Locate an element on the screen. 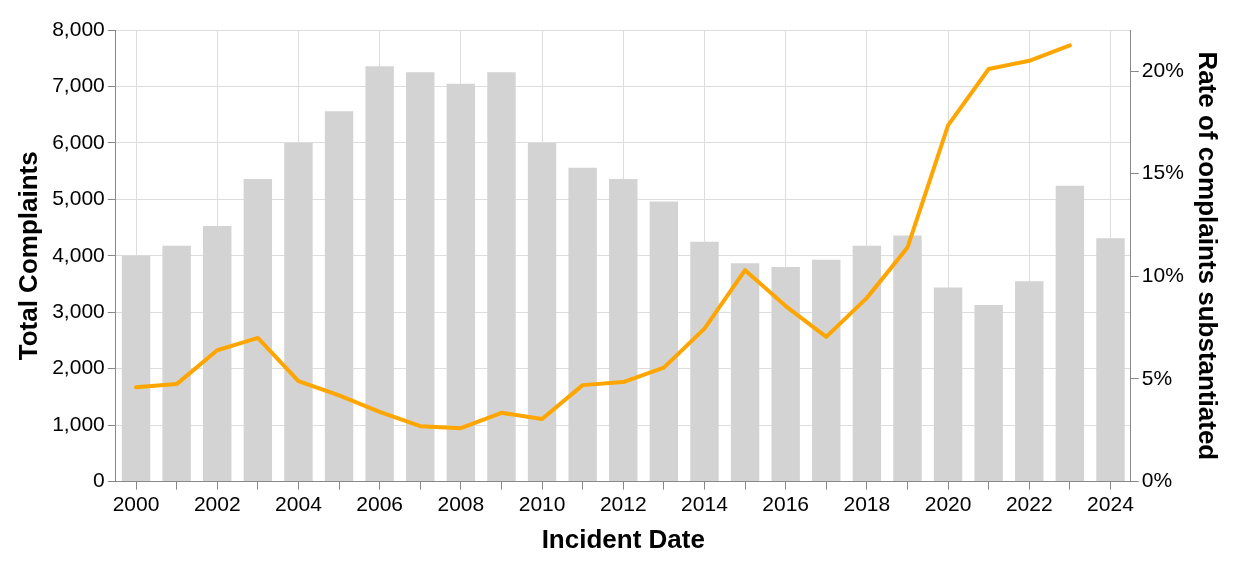  y2-tick-label: 10% is located at coordinates (1162, 275).